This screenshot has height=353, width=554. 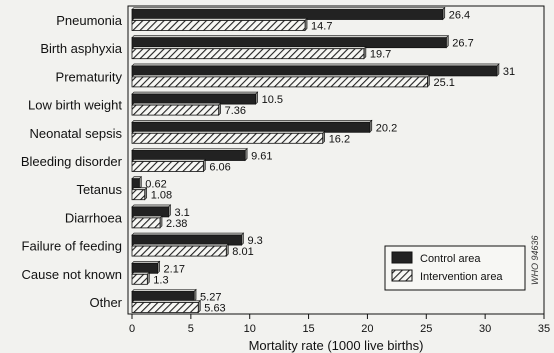 I want to click on x-tick-label-15: 15, so click(x=308, y=329).